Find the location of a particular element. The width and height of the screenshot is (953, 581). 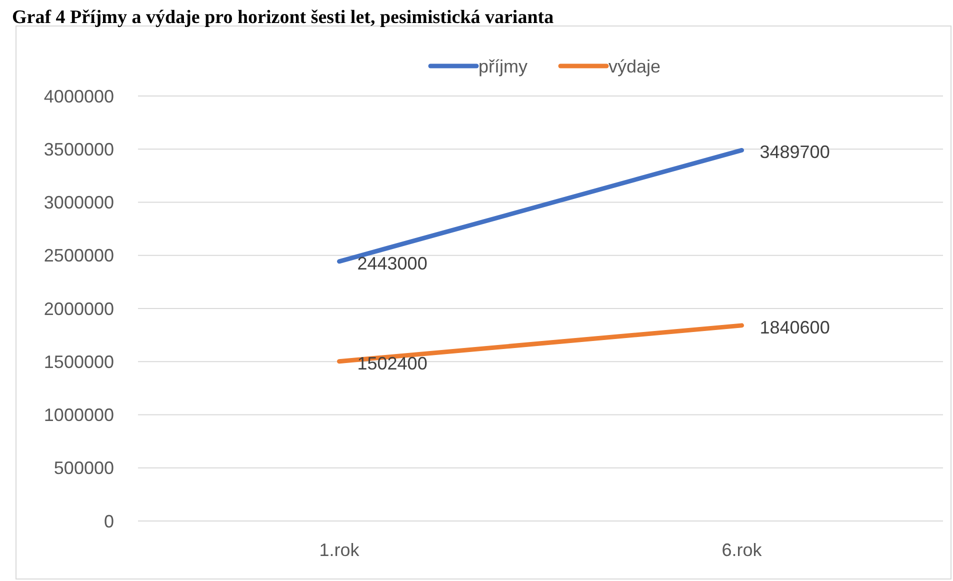

x-tick-label: 6.rok is located at coordinates (742, 550).